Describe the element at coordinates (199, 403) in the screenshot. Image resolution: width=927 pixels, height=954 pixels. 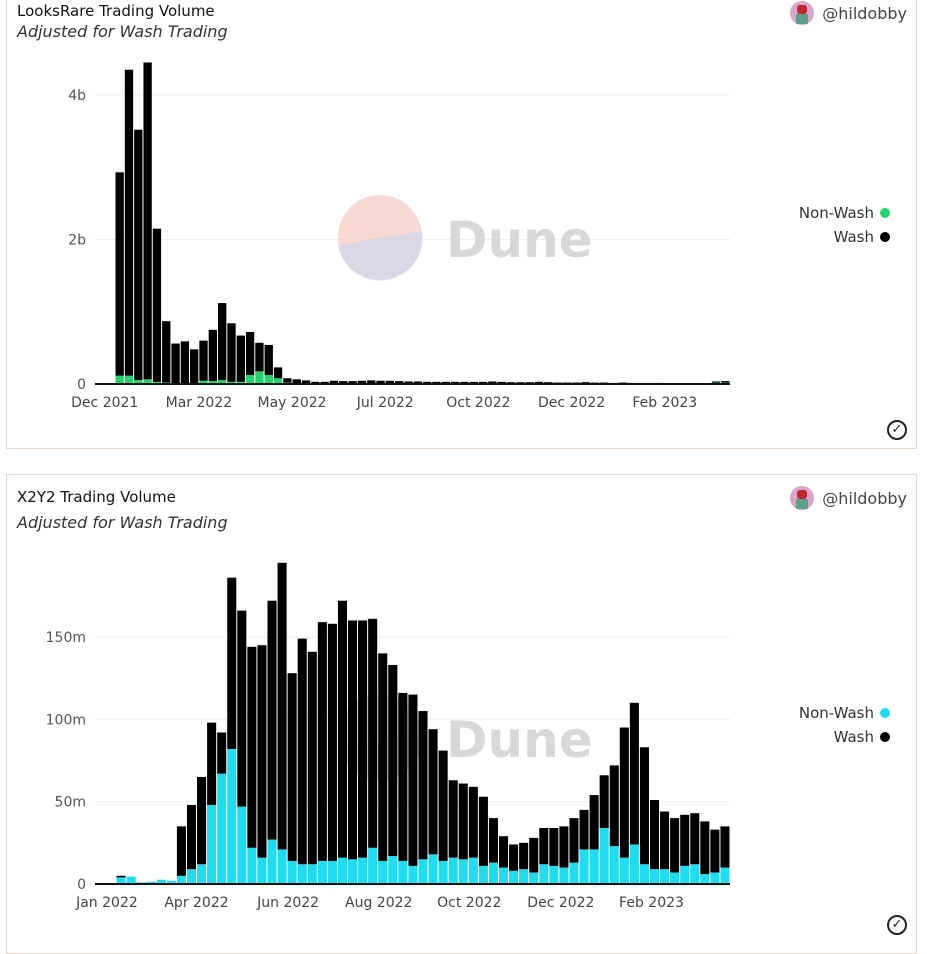
I see `x-tick-label: Mar 2022` at that location.